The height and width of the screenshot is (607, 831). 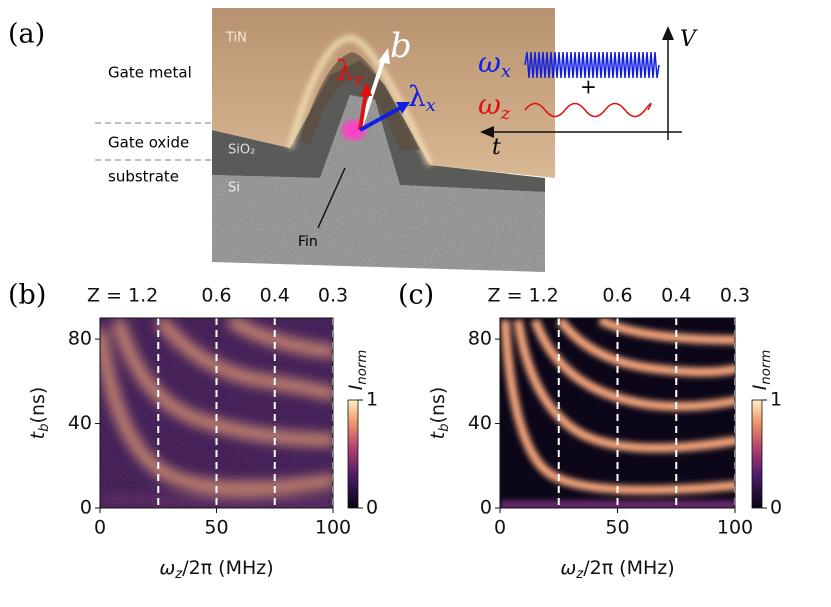 What do you see at coordinates (416, 295) in the screenshot?
I see `panel-label: (c)` at bounding box center [416, 295].